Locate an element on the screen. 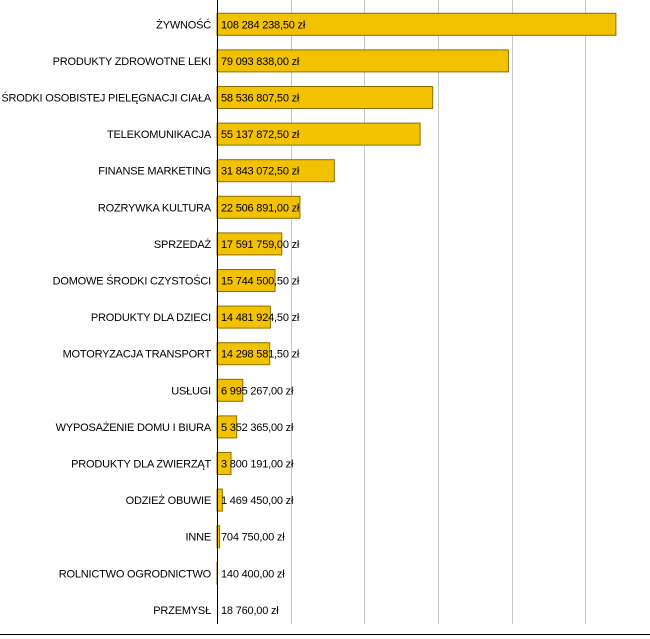 This screenshot has width=650, height=639. category-label: ODZIEŻ OBUWIE is located at coordinates (168, 500).